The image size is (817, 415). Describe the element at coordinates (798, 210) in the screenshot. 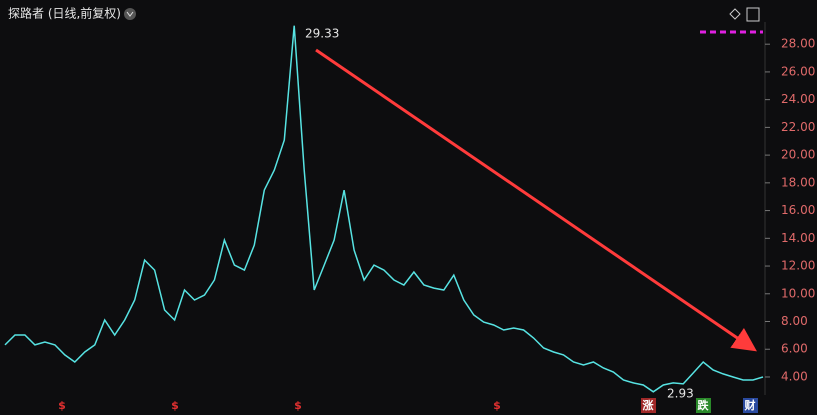

I see `y-tick-label: 16.00` at that location.